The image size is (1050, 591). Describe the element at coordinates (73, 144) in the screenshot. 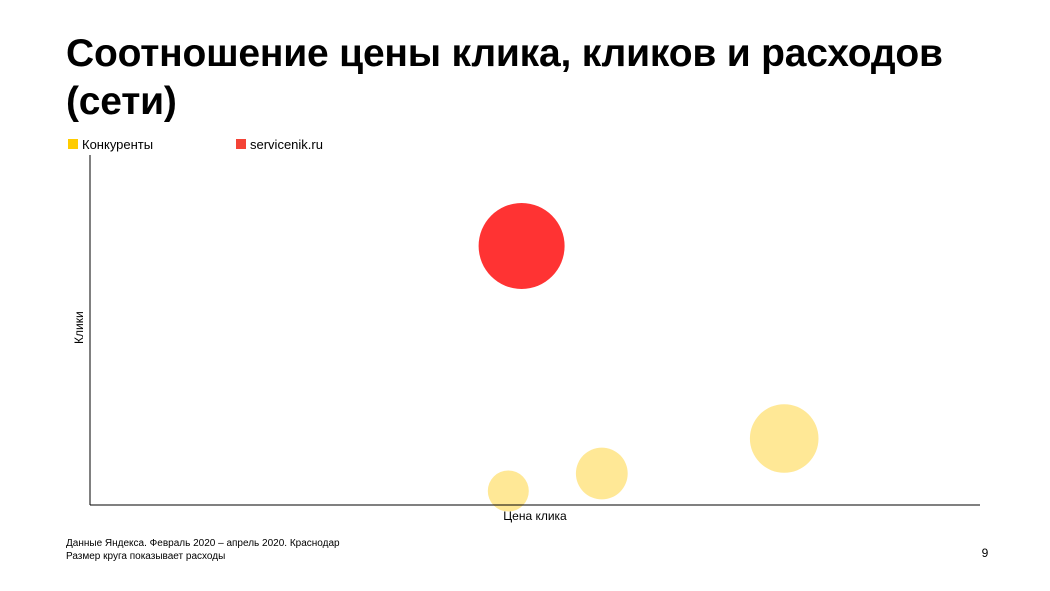

I see `legend-swatch-competitors` at that location.